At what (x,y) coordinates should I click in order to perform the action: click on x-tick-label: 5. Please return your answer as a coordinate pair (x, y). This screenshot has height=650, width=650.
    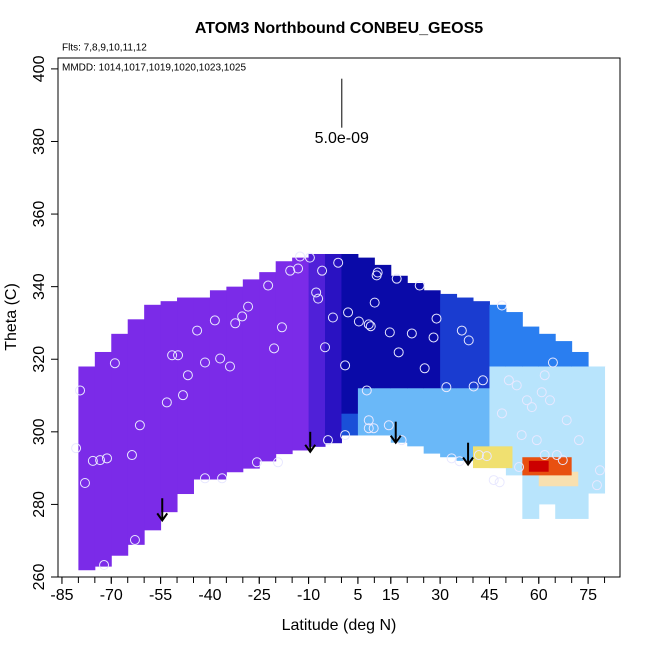
    Looking at the image, I should click on (357, 595).